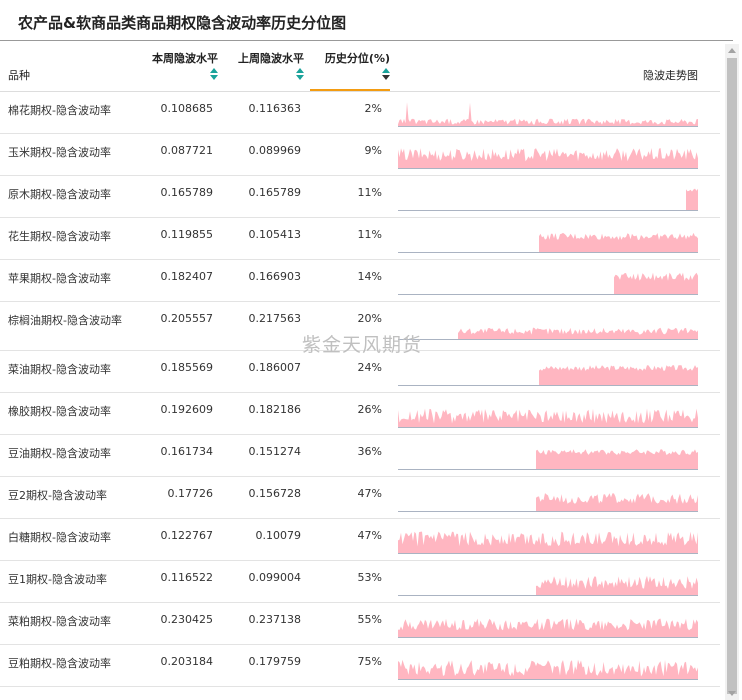 This screenshot has width=742, height=700. I want to click on row-percentile: 20%, so click(369, 318).